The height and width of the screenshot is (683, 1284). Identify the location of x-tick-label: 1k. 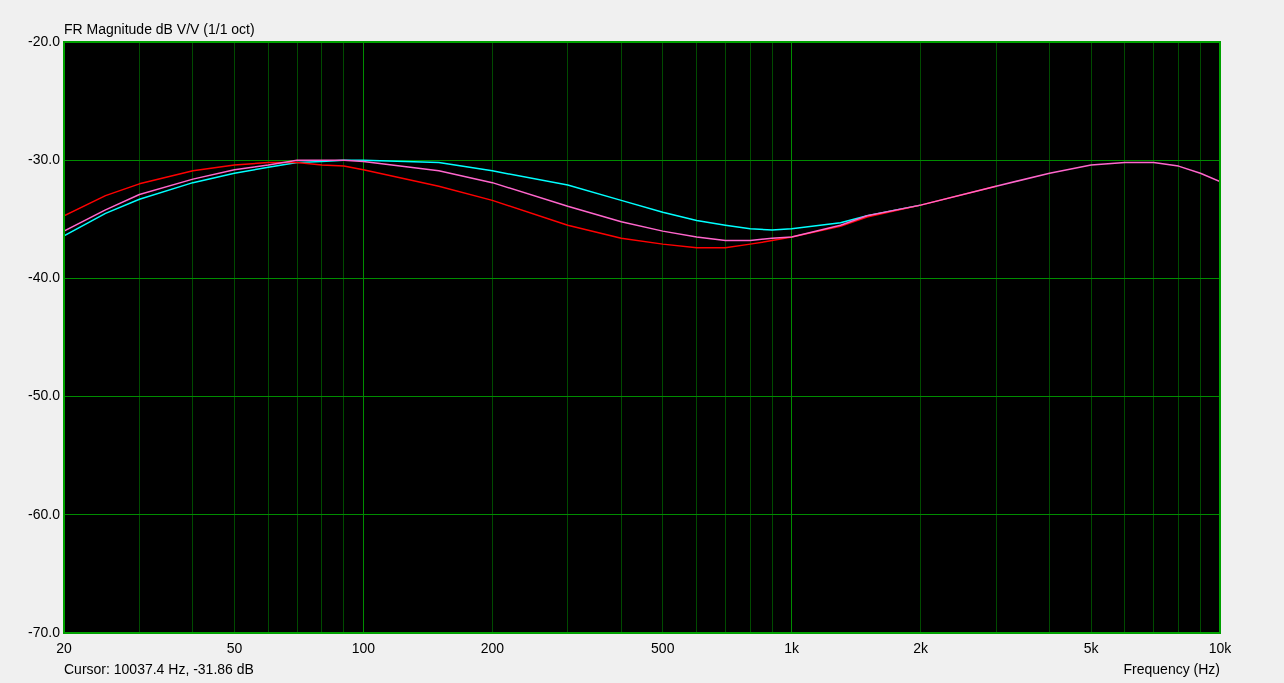
(792, 648).